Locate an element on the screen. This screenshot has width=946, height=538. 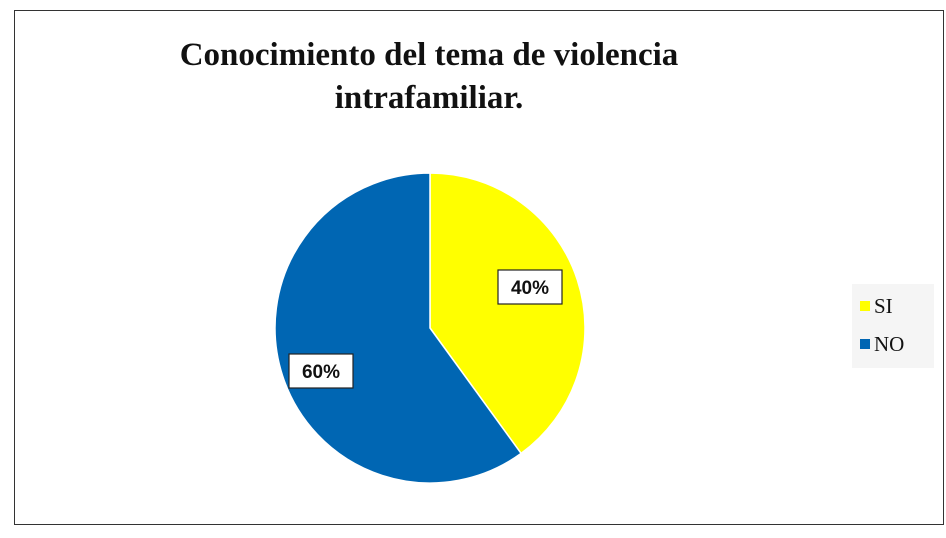
data-label-text: 40% is located at coordinates (530, 288).